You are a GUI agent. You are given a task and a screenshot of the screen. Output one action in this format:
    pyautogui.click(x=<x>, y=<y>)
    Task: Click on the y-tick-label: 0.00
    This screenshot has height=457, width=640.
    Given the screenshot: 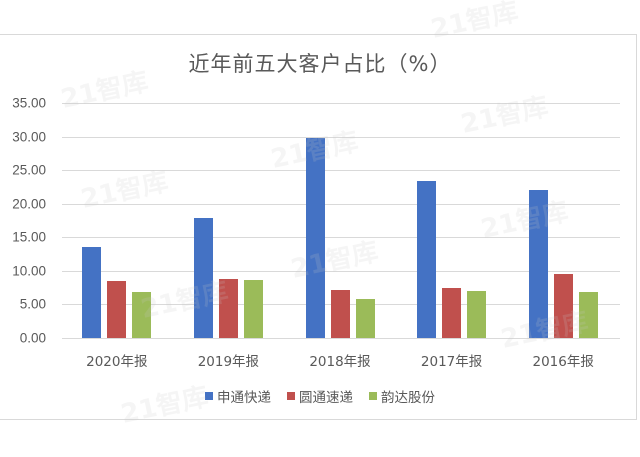 What is the action you would take?
    pyautogui.click(x=32, y=338)
    